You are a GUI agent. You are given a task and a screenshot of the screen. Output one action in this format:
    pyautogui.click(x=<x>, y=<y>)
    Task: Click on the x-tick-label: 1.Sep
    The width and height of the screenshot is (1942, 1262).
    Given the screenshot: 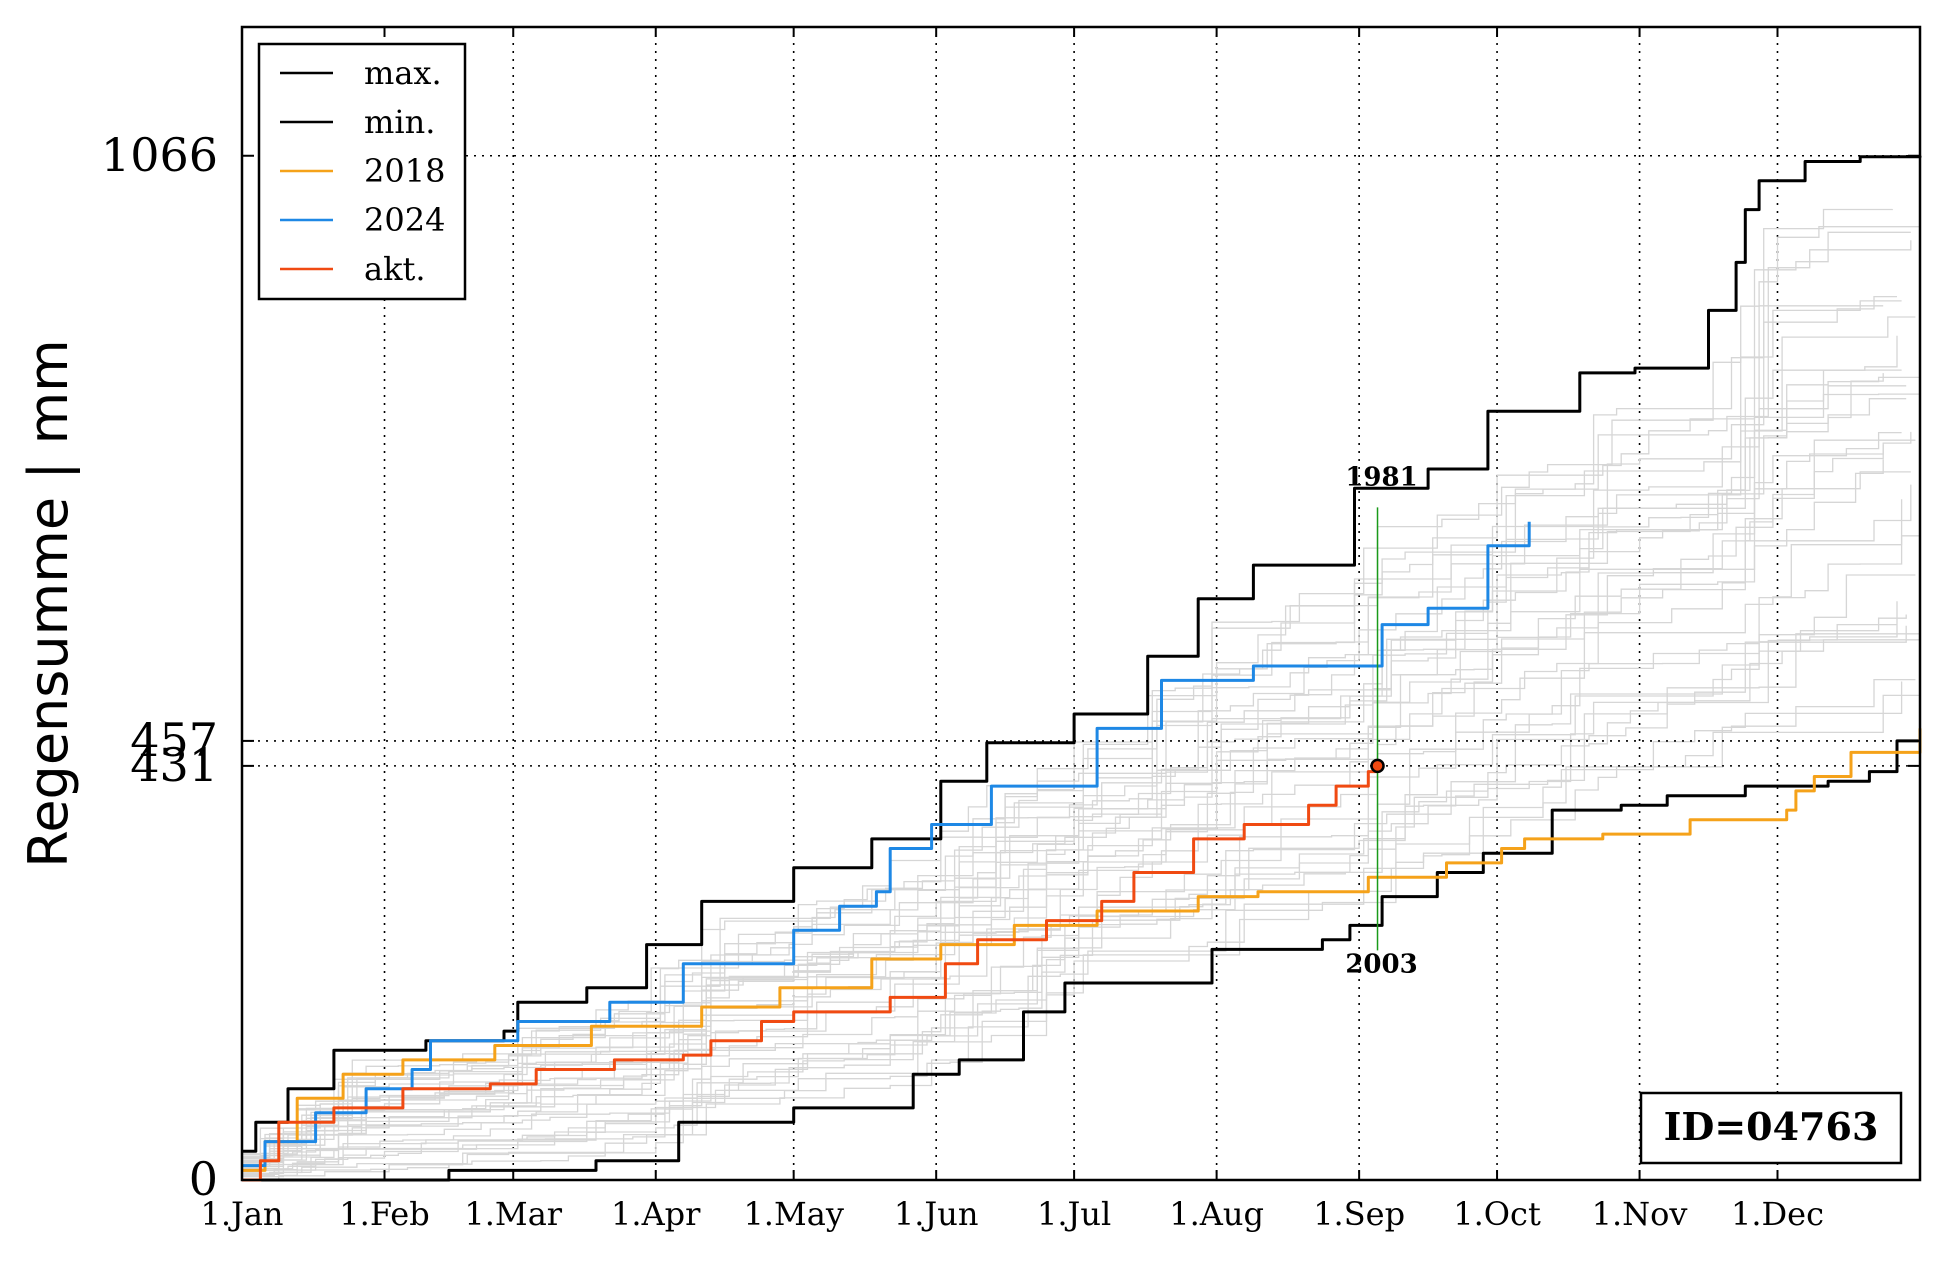 What is the action you would take?
    pyautogui.click(x=1359, y=1214)
    